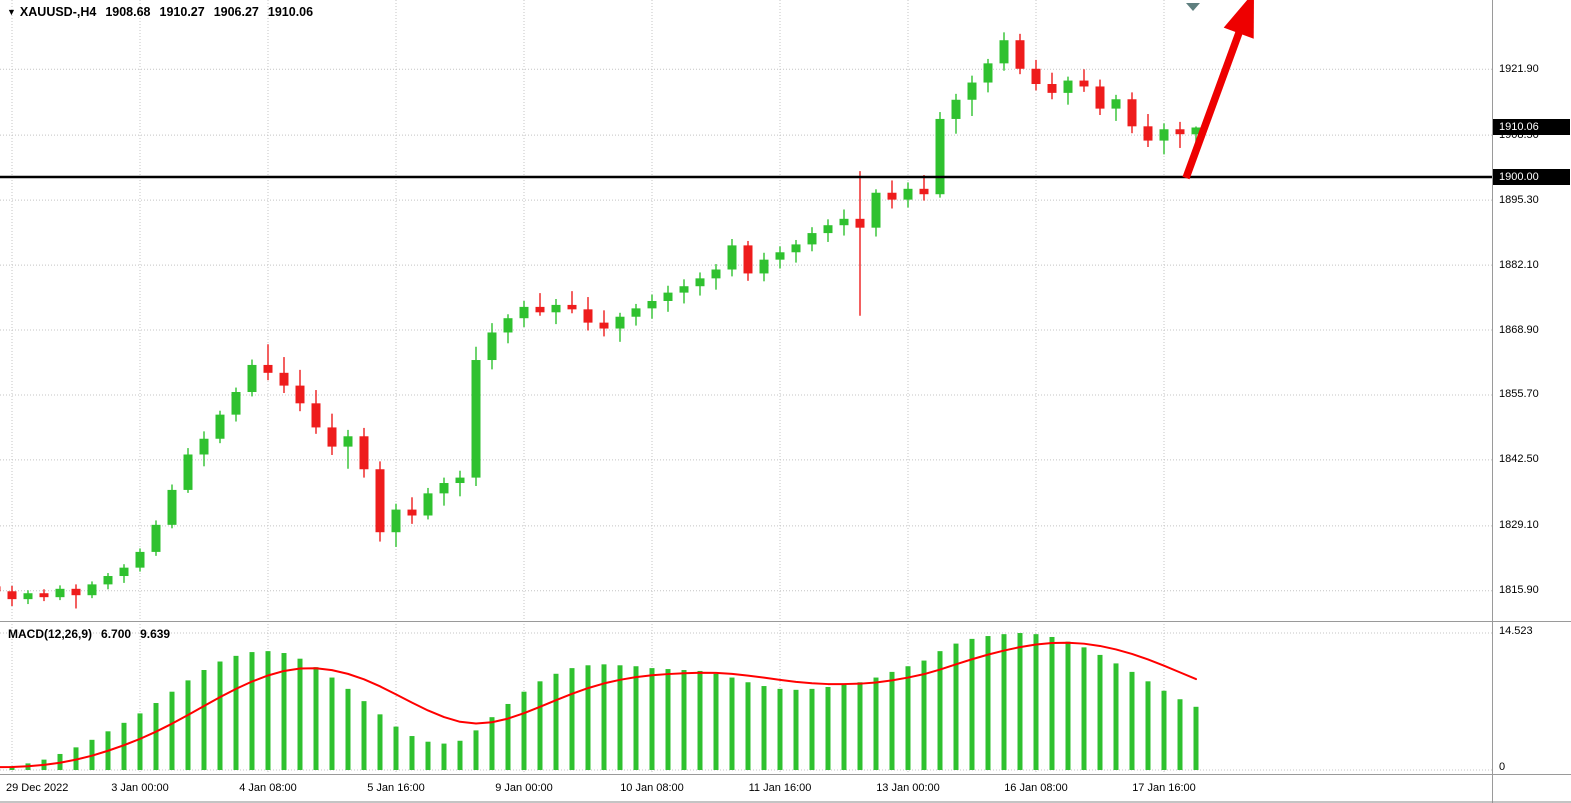 Image resolution: width=1571 pixels, height=803 pixels. What do you see at coordinates (598, 705) in the screenshot?
I see `macd-signal-line` at bounding box center [598, 705].